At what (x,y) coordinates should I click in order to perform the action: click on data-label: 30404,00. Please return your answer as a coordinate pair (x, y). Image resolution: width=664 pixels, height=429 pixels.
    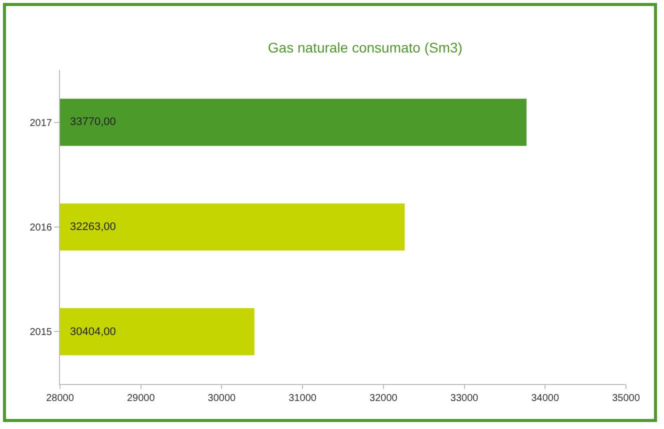
    Looking at the image, I should click on (93, 332).